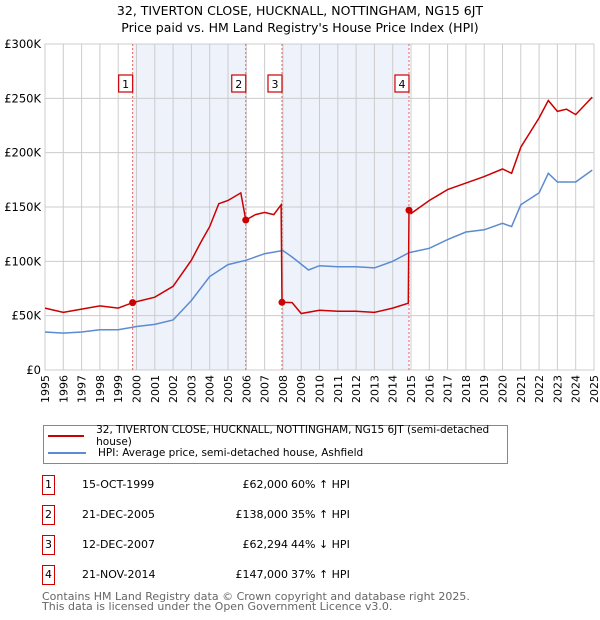  I want to click on sale-number-badge: 4, so click(48, 575).